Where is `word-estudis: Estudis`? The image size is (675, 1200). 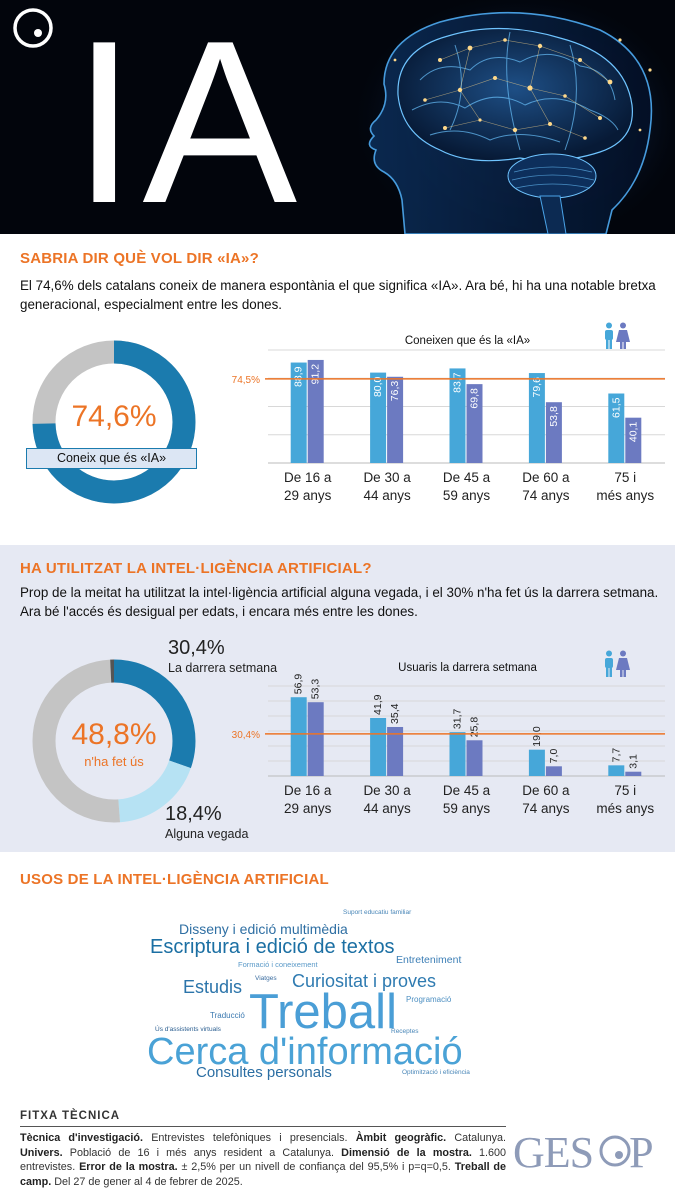 word-estudis: Estudis is located at coordinates (213, 987).